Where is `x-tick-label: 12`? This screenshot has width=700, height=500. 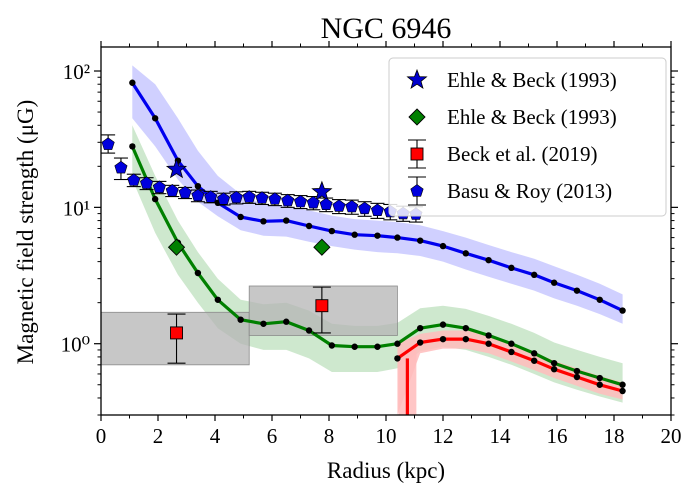 x-tick-label: 12 is located at coordinates (443, 436).